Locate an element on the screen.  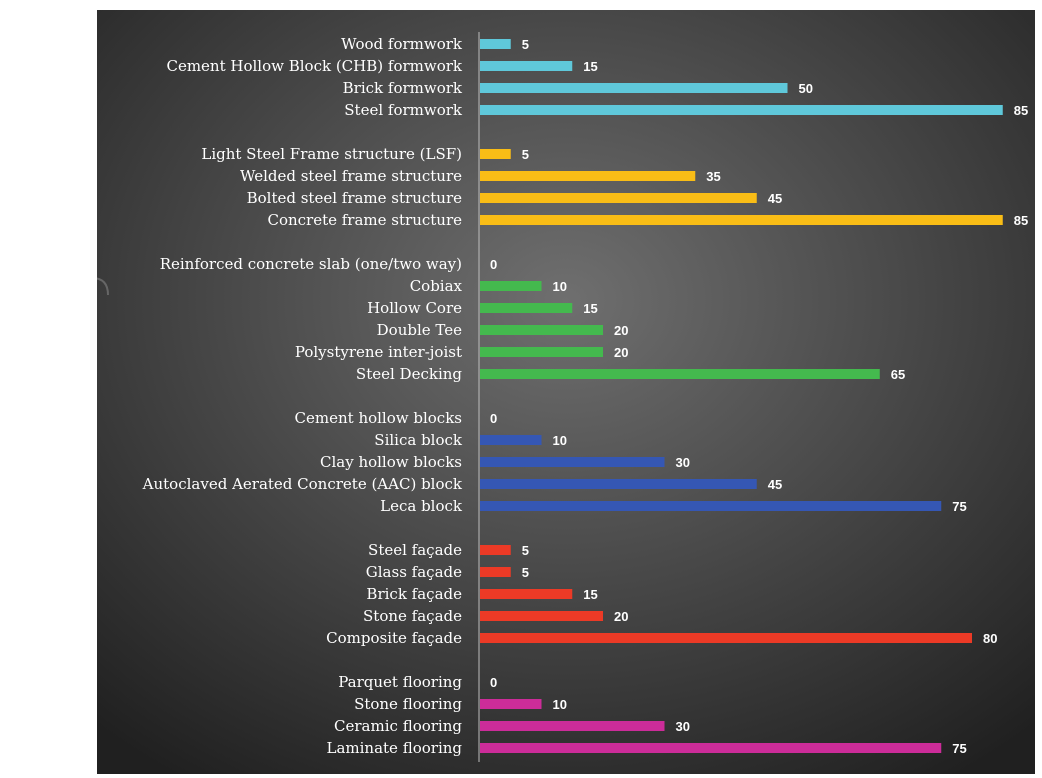
category-label: Cement hollow blocks is located at coordinates (378, 418).